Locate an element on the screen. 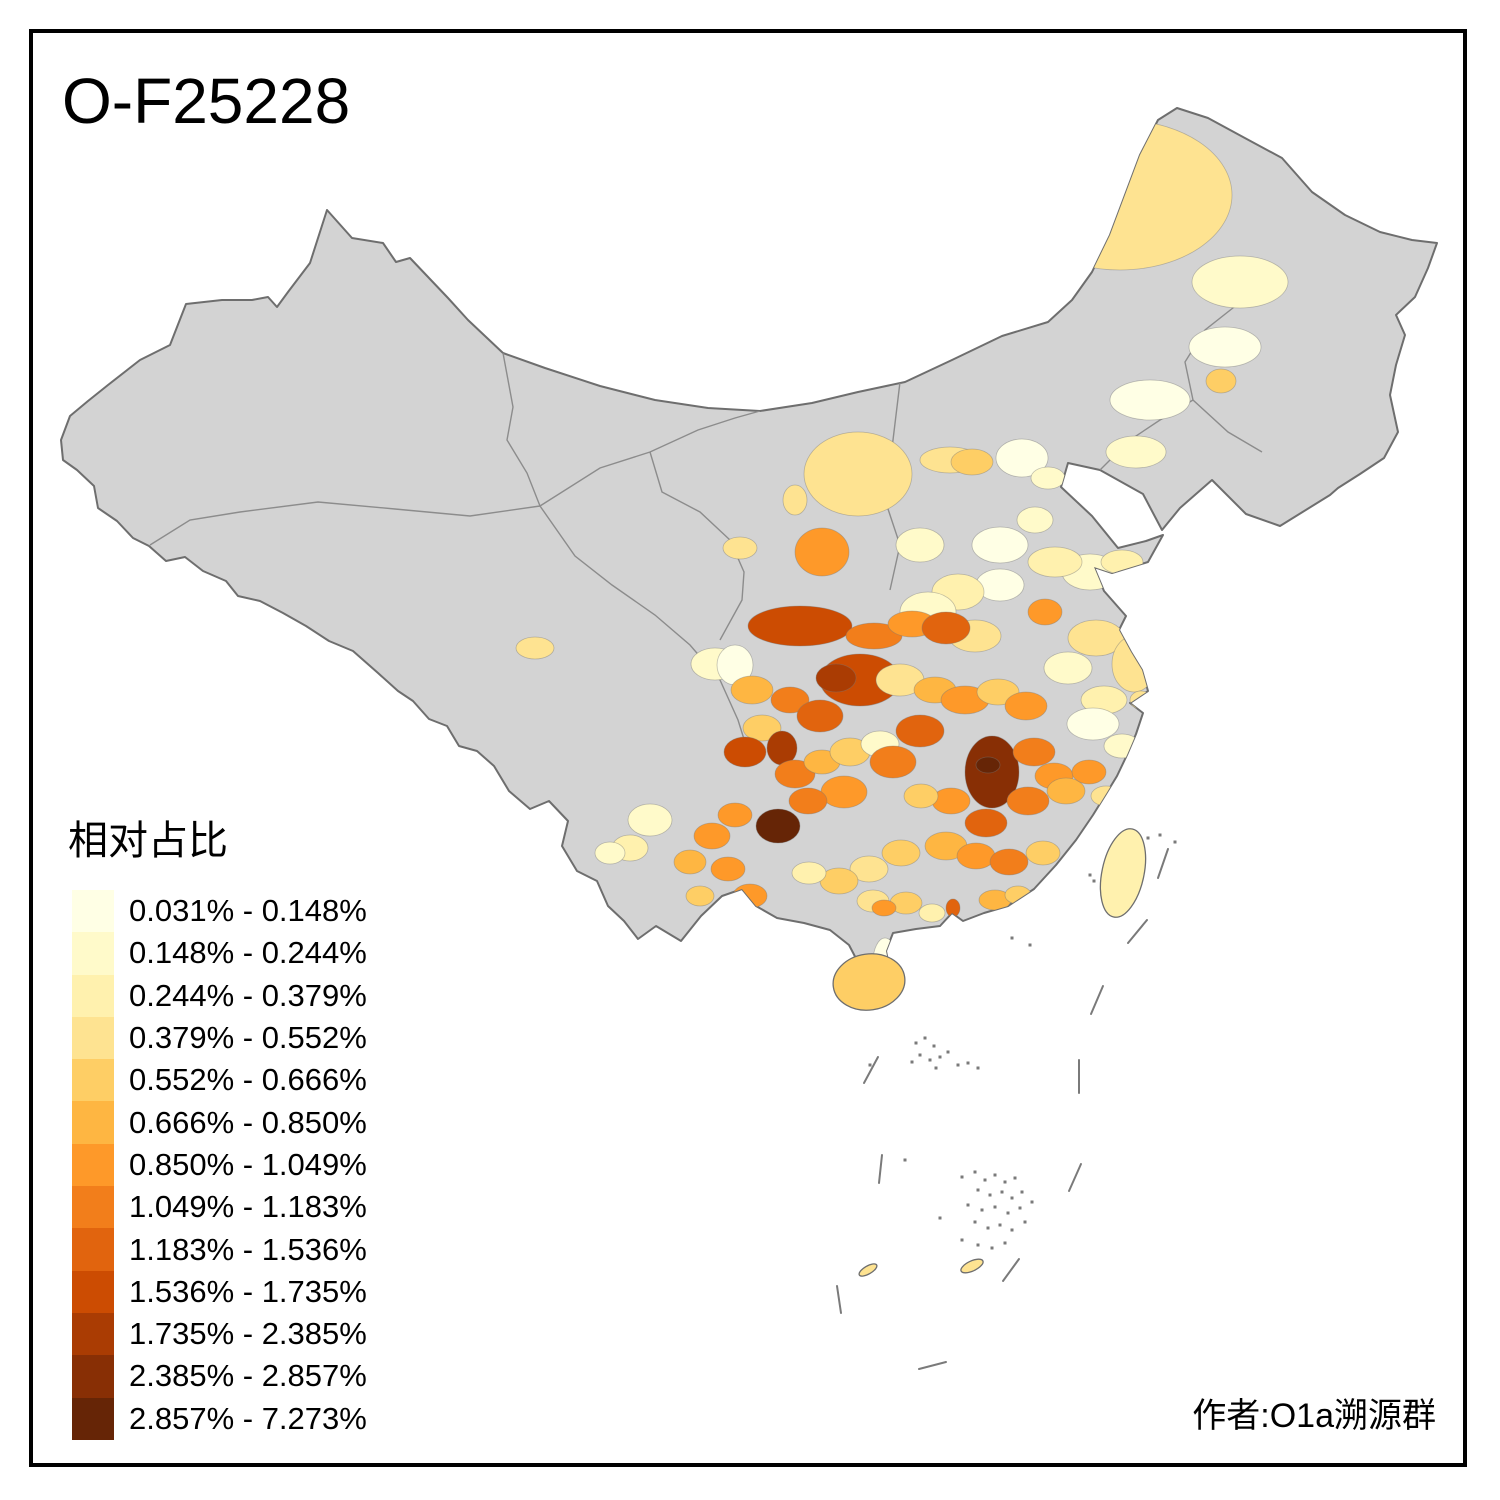 The image size is (1500, 1500). legend-label: 0.379% - 0.552% is located at coordinates (248, 1038).